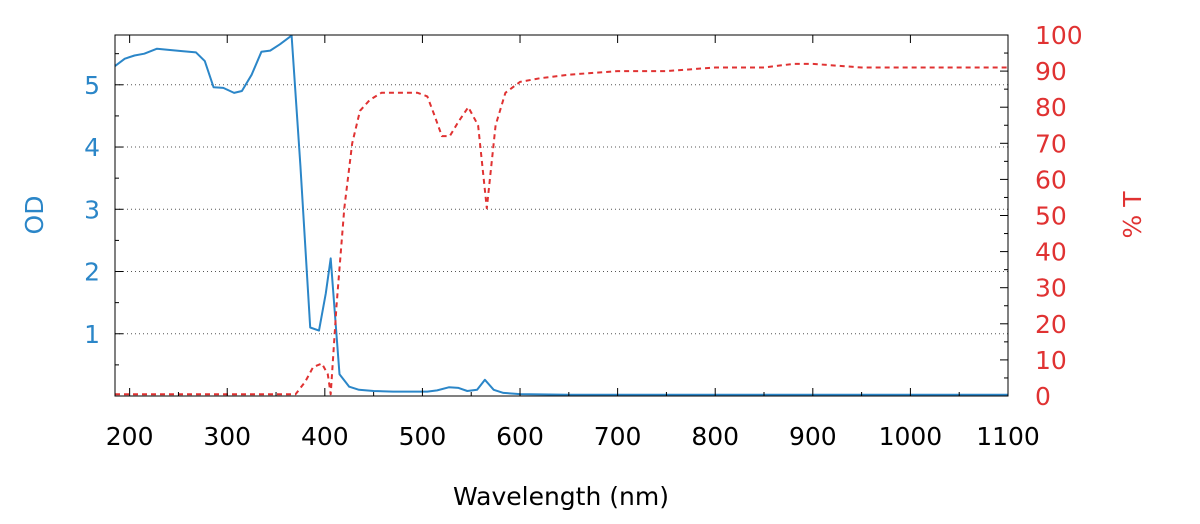  I want to click on right-y-tick-label: 0, so click(1043, 396).